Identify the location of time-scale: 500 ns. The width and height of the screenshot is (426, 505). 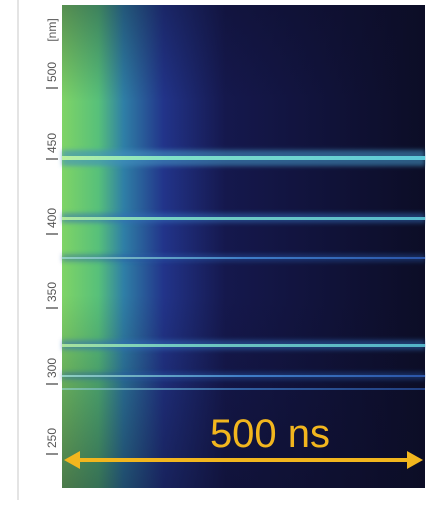
(243, 440).